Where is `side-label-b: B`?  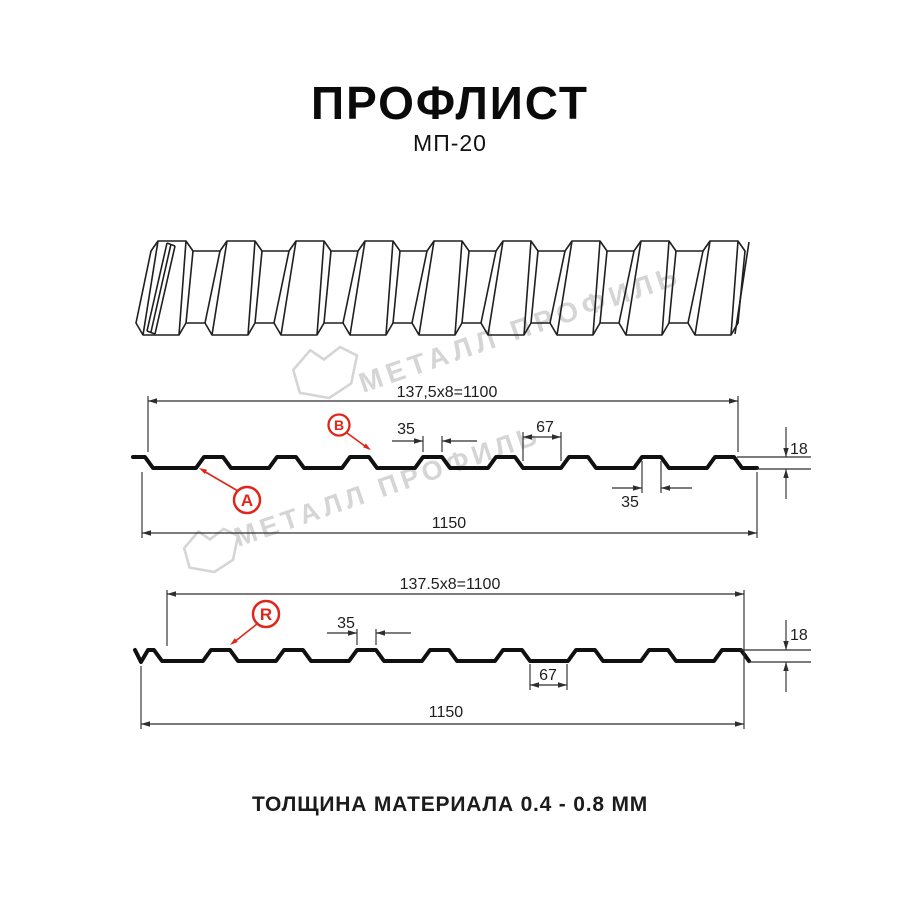
side-label-b: B is located at coordinates (339, 425).